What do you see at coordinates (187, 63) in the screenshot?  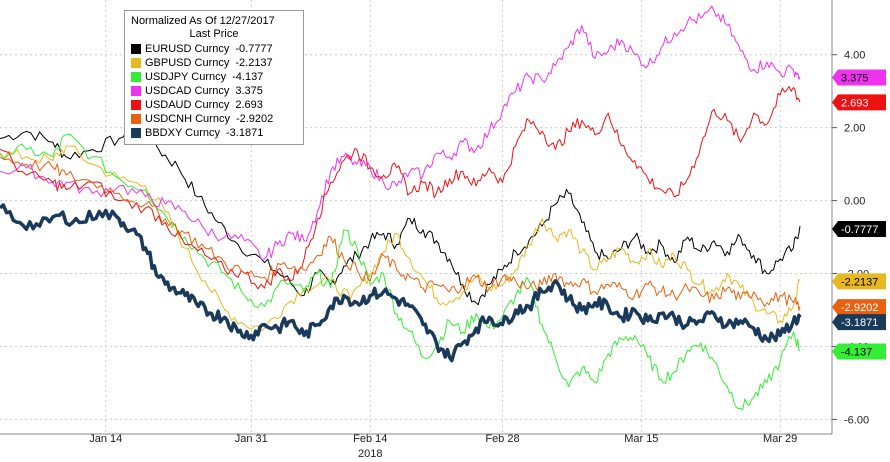 I see `legend-series-name: GBPUSD Curncy` at bounding box center [187, 63].